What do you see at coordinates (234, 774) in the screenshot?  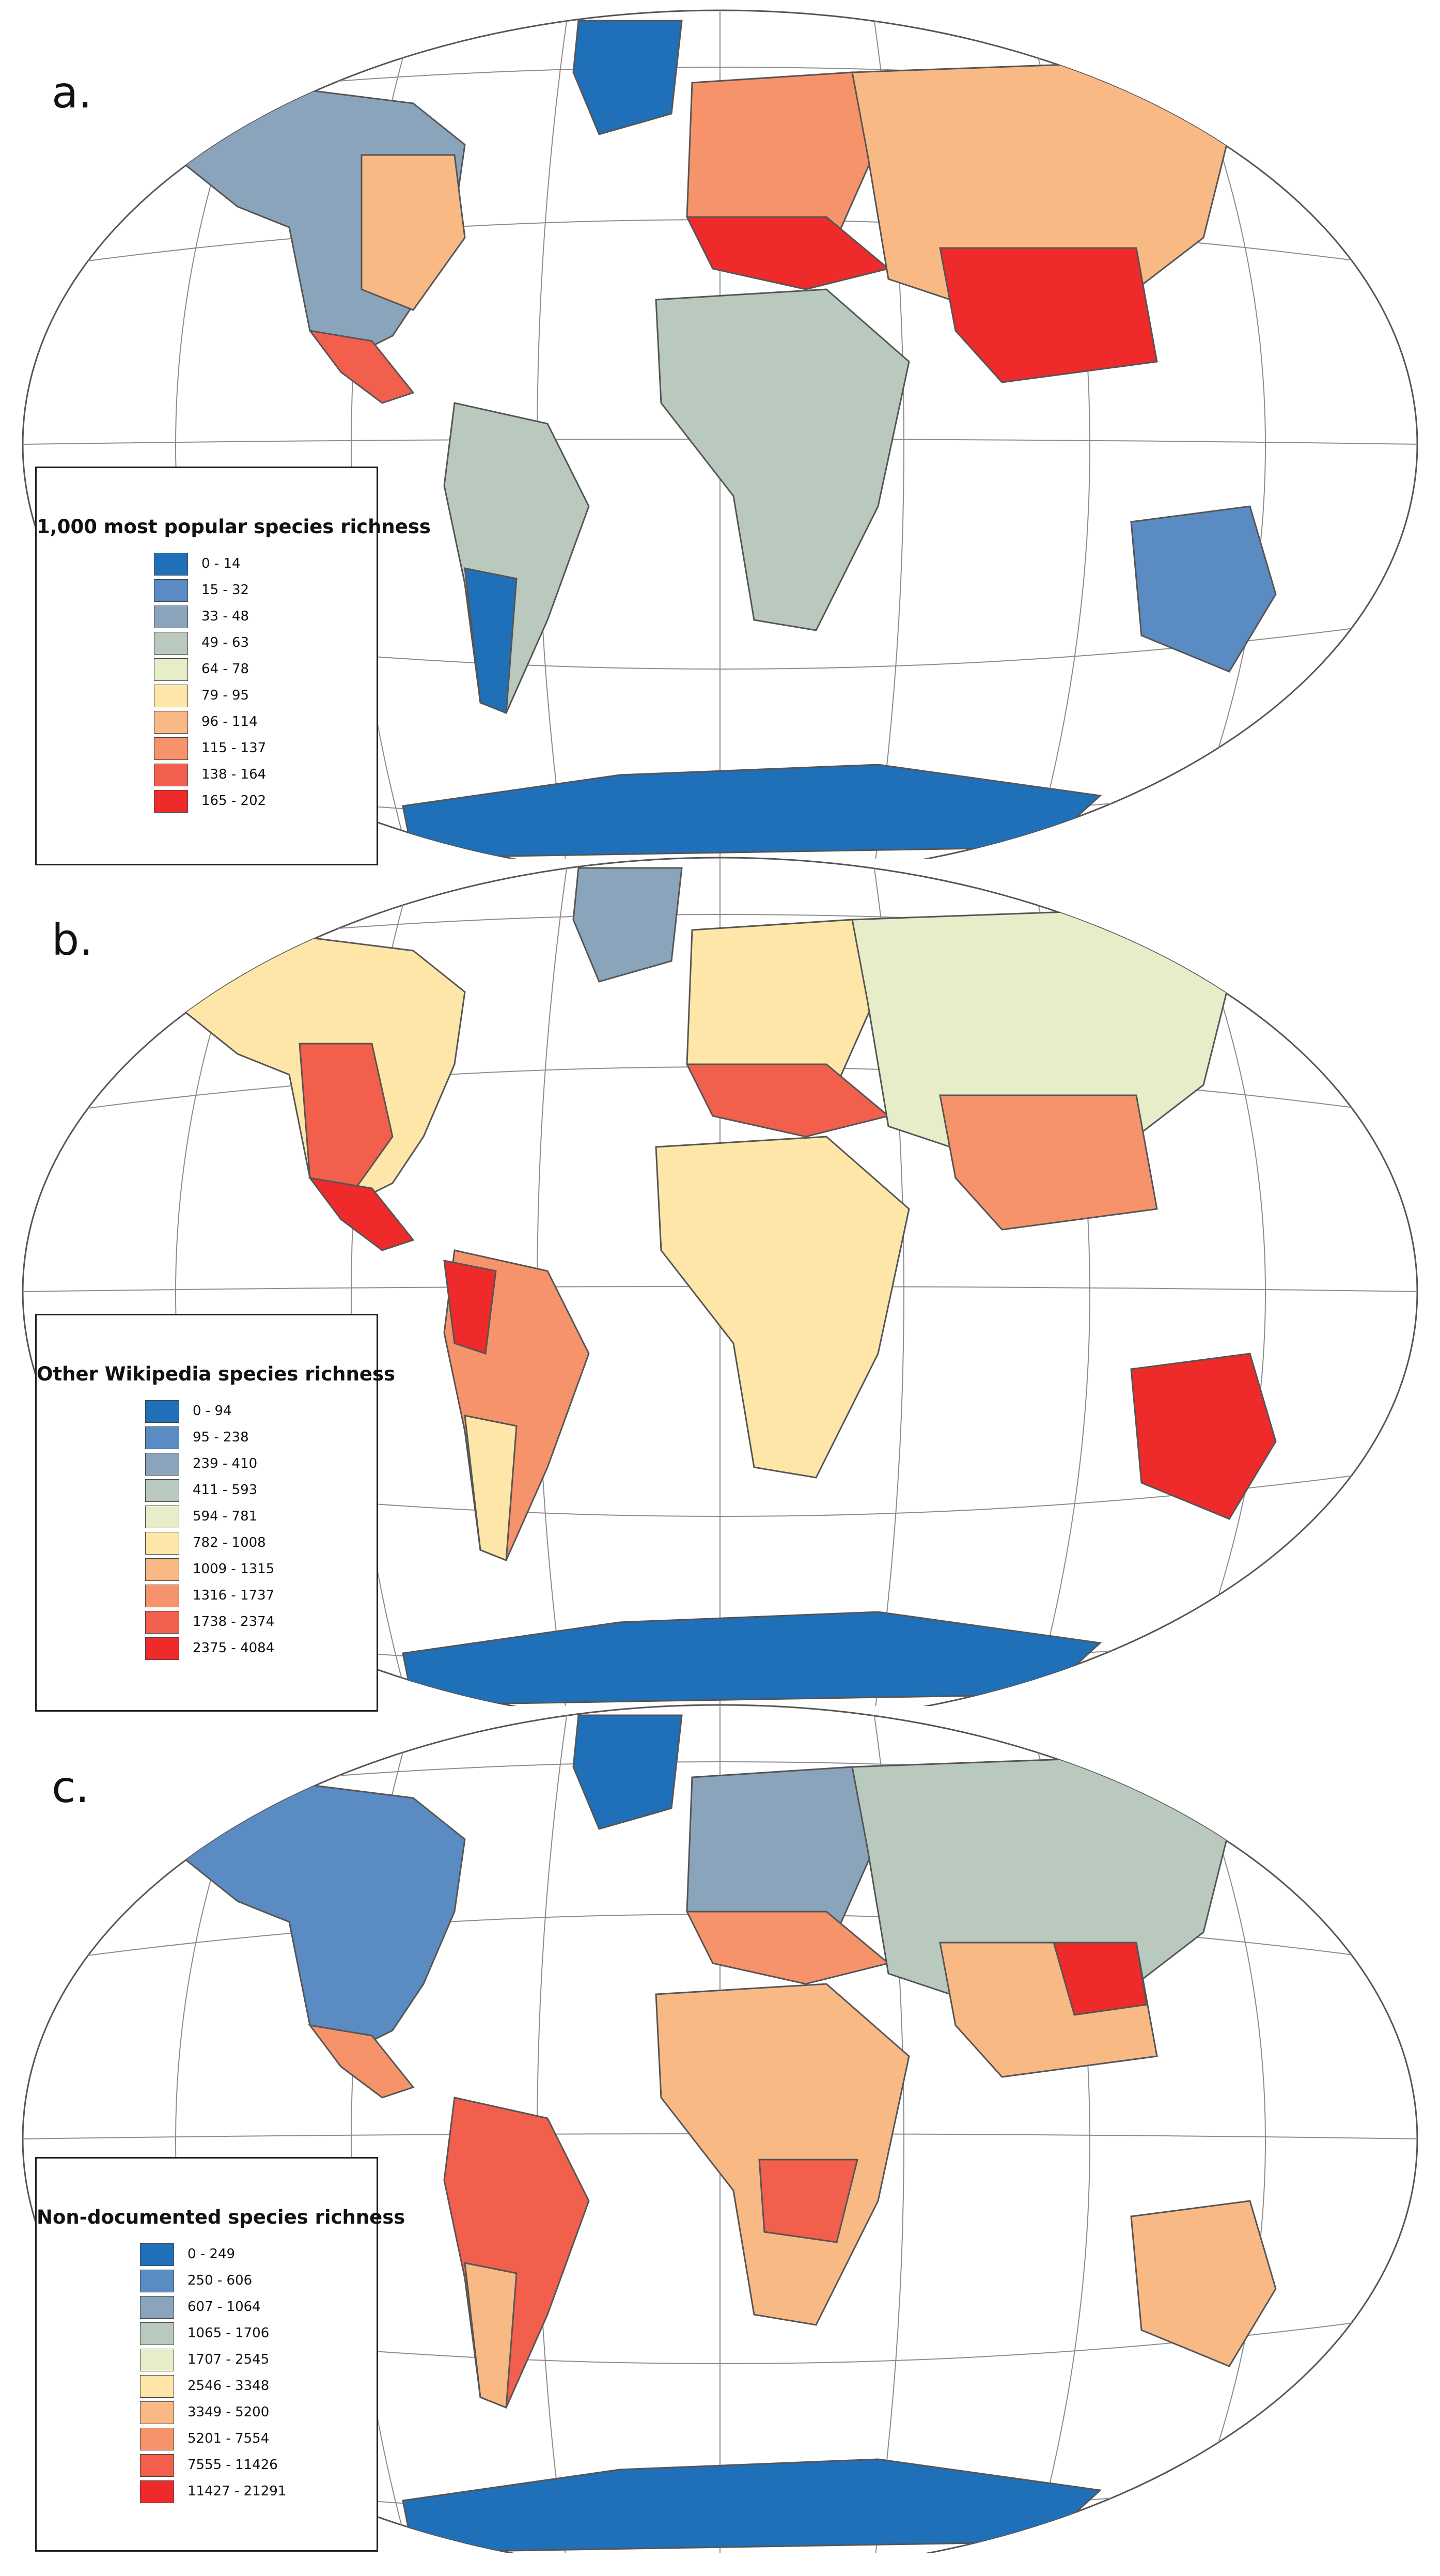 I see `legend-range: 138 - 164` at bounding box center [234, 774].